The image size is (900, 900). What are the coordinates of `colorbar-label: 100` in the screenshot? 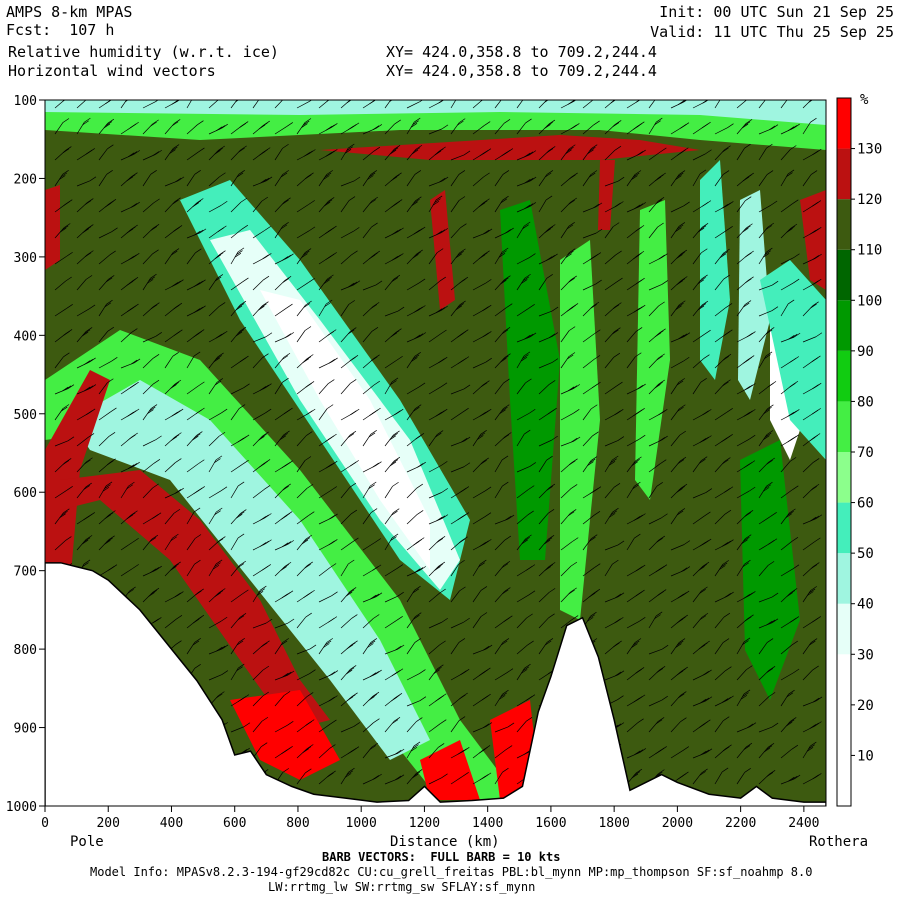 It's located at (869, 301).